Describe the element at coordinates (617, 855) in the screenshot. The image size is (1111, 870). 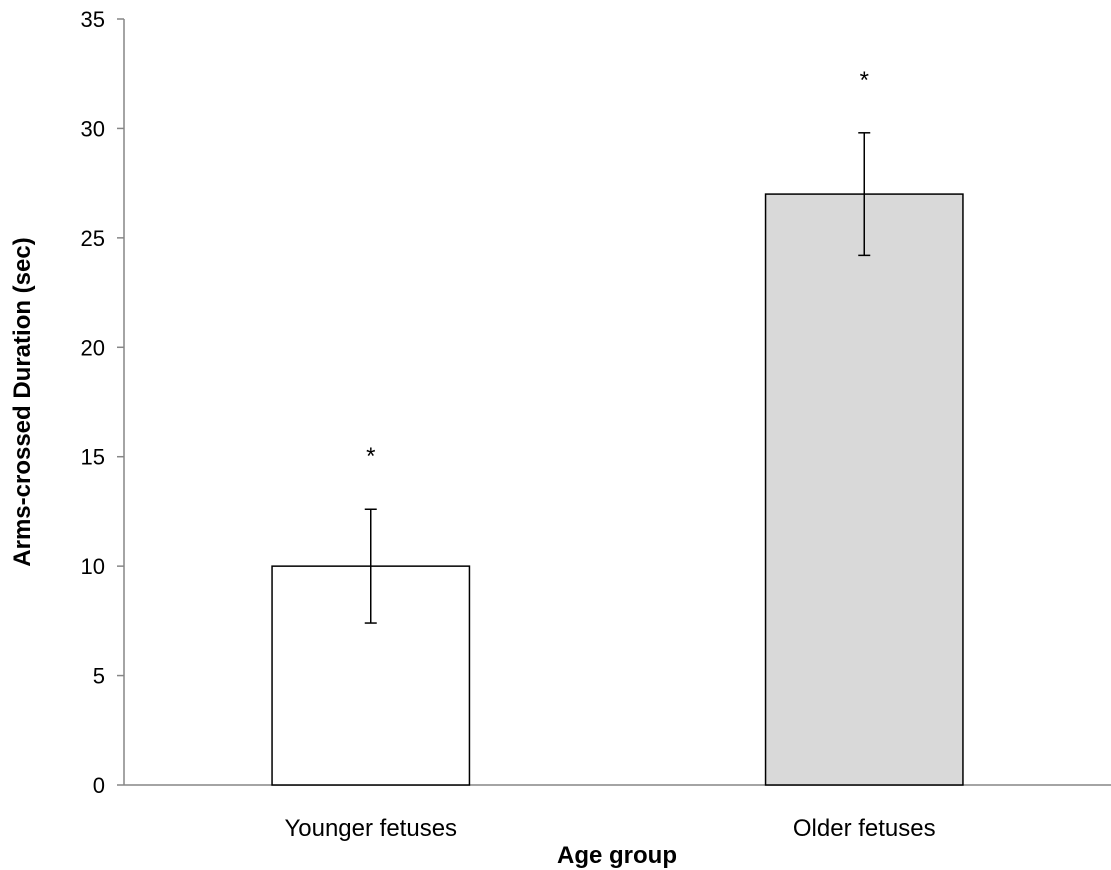
I see `x-axis-title: Age group` at that location.